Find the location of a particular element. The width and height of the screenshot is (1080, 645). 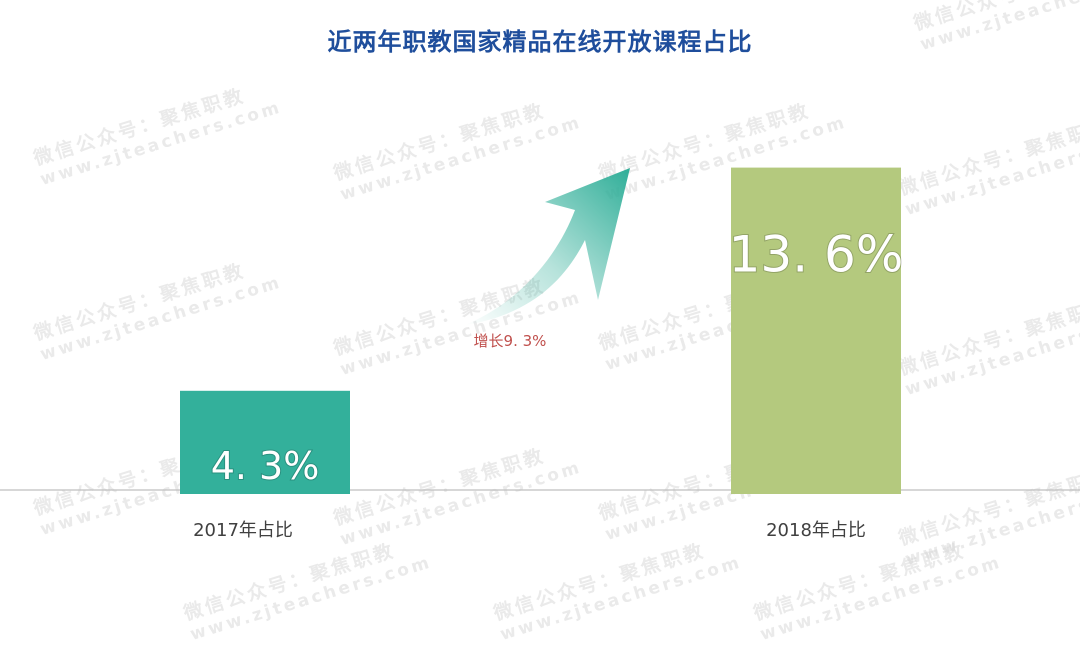

category-label-1: 2017年占比 is located at coordinates (243, 530).